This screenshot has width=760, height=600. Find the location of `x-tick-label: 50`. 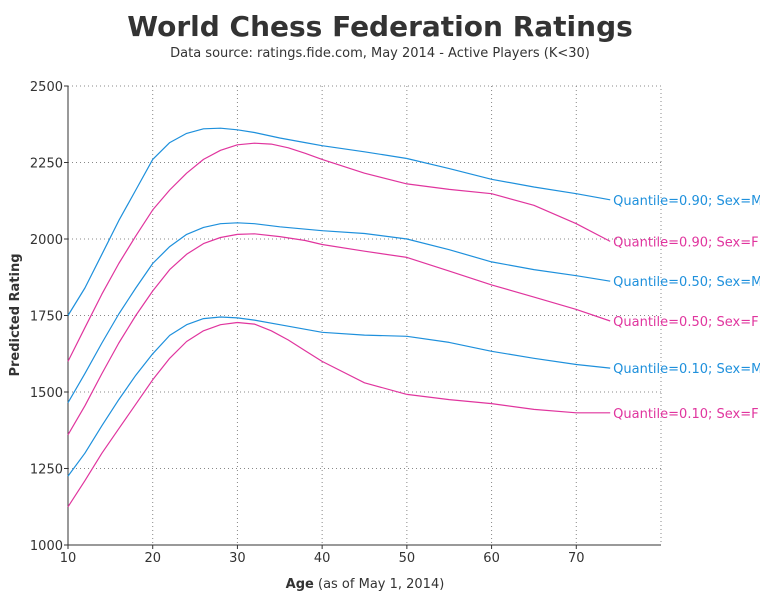

x-tick-label: 50 is located at coordinates (407, 558).